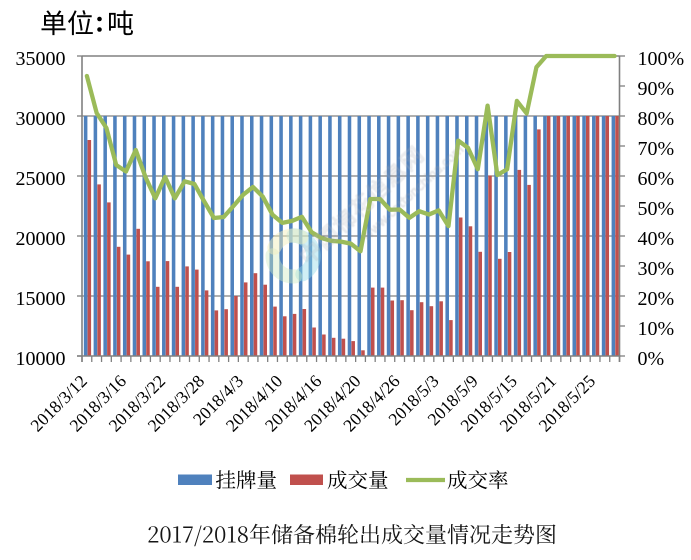 The image size is (691, 560). What do you see at coordinates (41, 179) in the screenshot?
I see `svg-text: 25000` at bounding box center [41, 179].